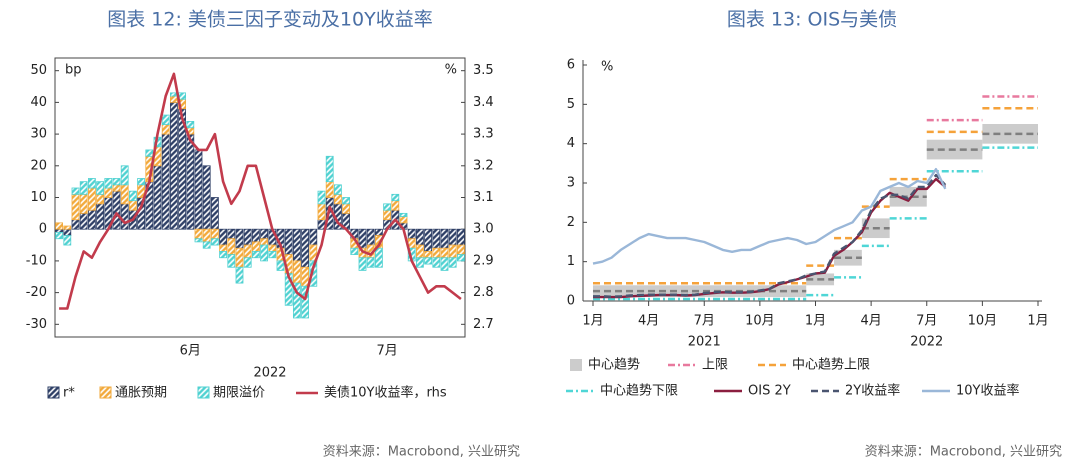 This screenshot has height=468, width=1080. I want to click on x-tick-label: 1月, so click(592, 321).